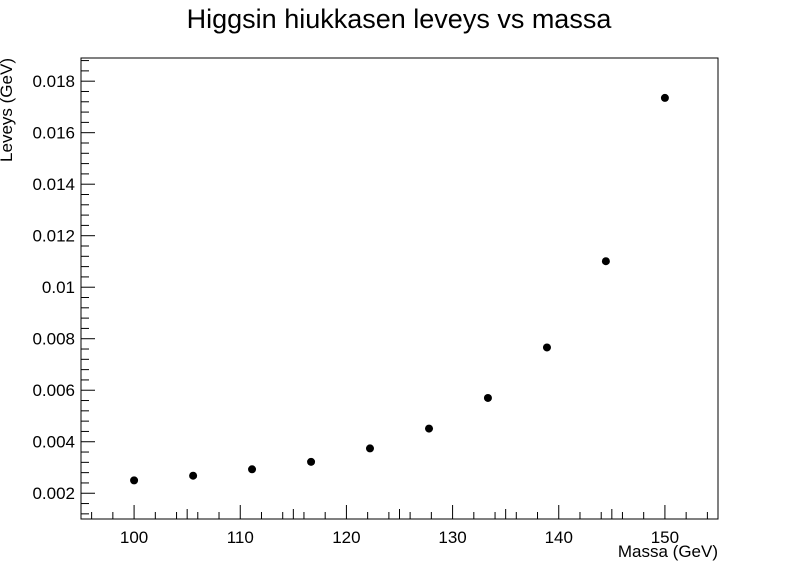 Image resolution: width=798 pixels, height=576 pixels. What do you see at coordinates (346, 537) in the screenshot?
I see `x-tick-label: 120` at bounding box center [346, 537].